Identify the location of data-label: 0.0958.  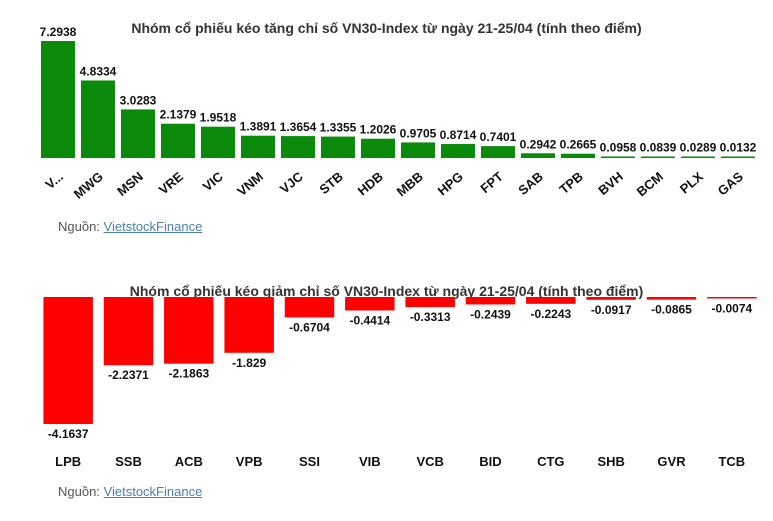
(618, 147).